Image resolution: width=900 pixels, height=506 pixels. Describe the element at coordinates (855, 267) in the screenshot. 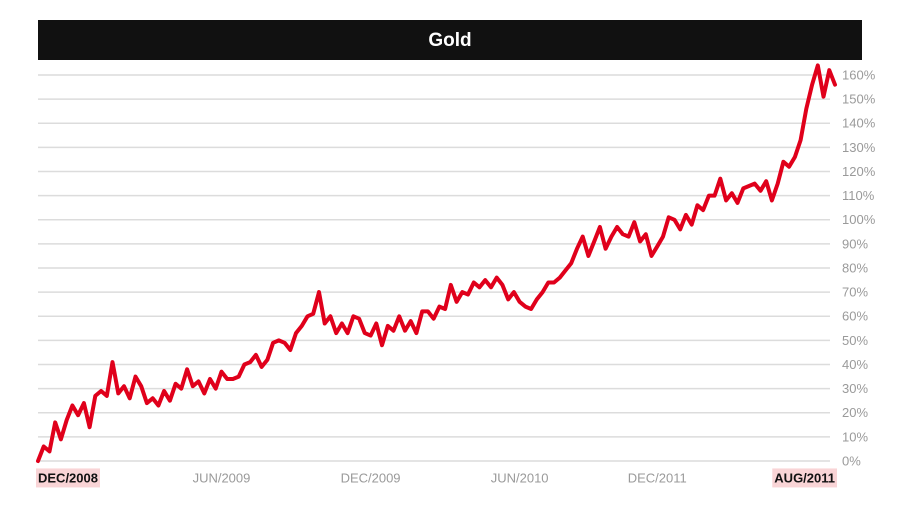

I see `y-tick-label: 80%` at that location.